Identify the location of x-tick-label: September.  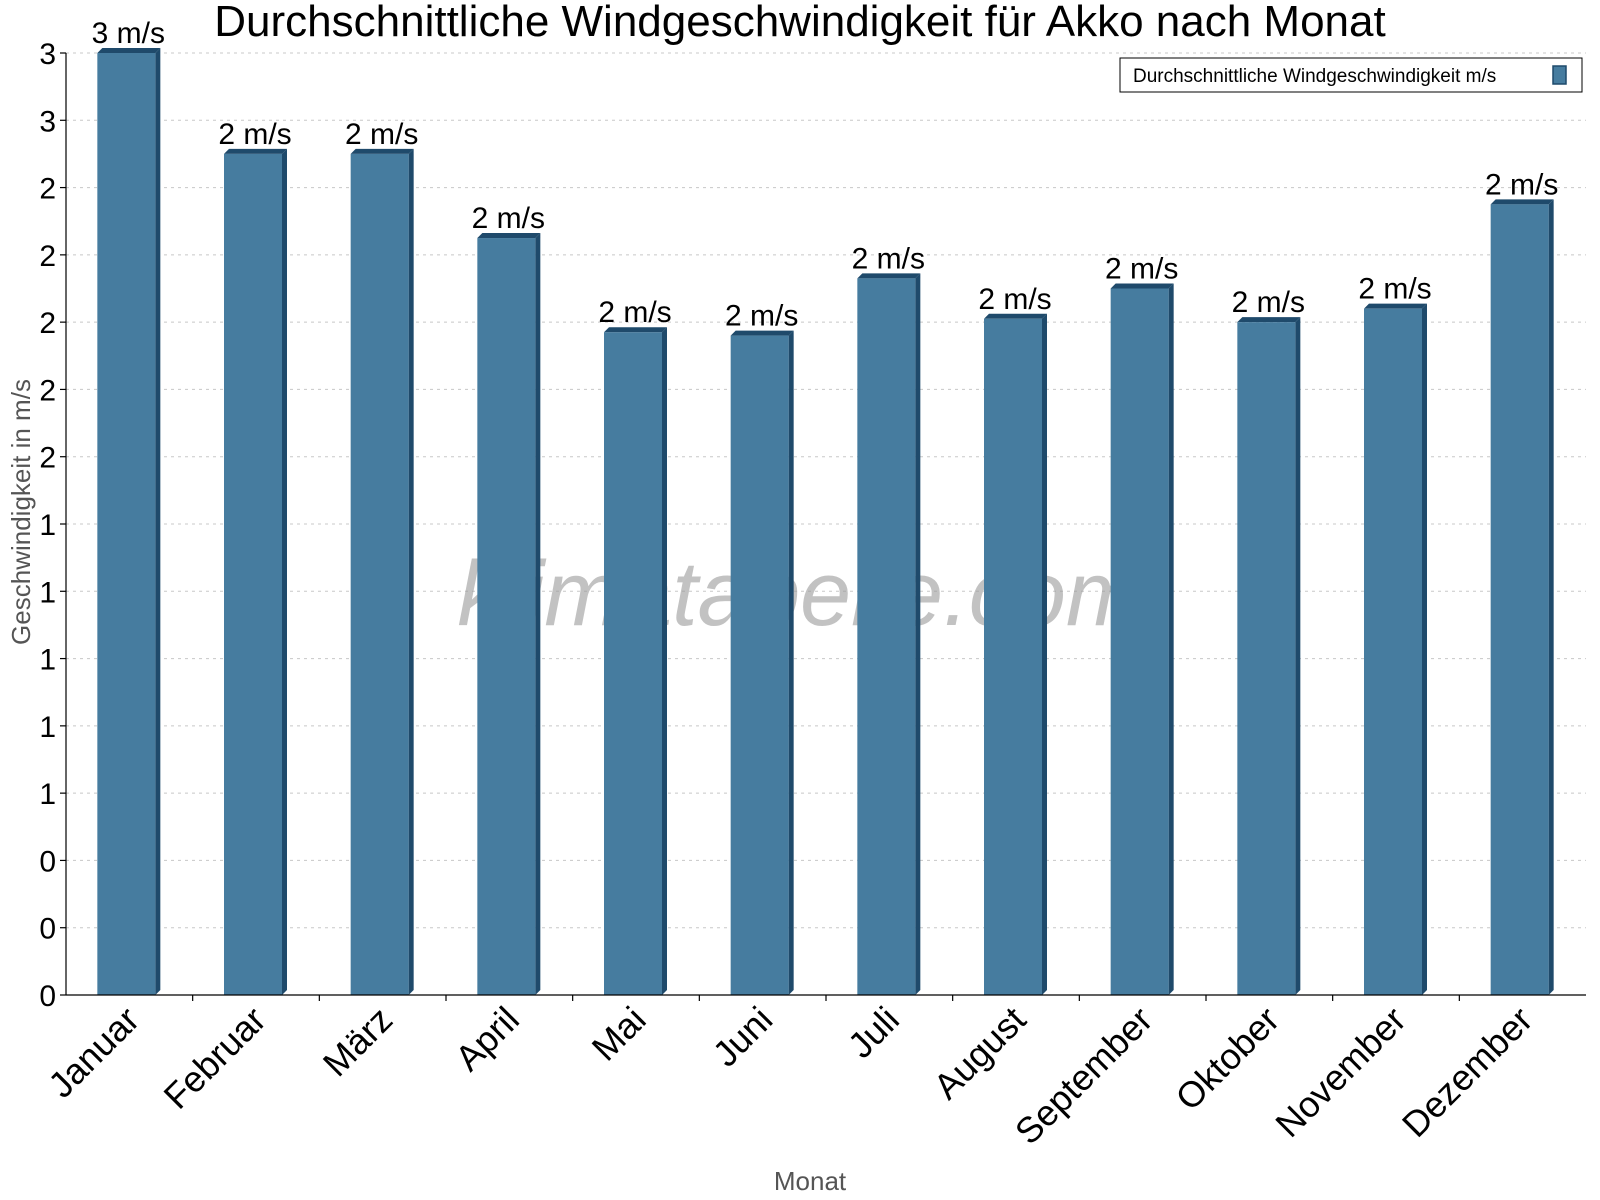
(1084, 1076).